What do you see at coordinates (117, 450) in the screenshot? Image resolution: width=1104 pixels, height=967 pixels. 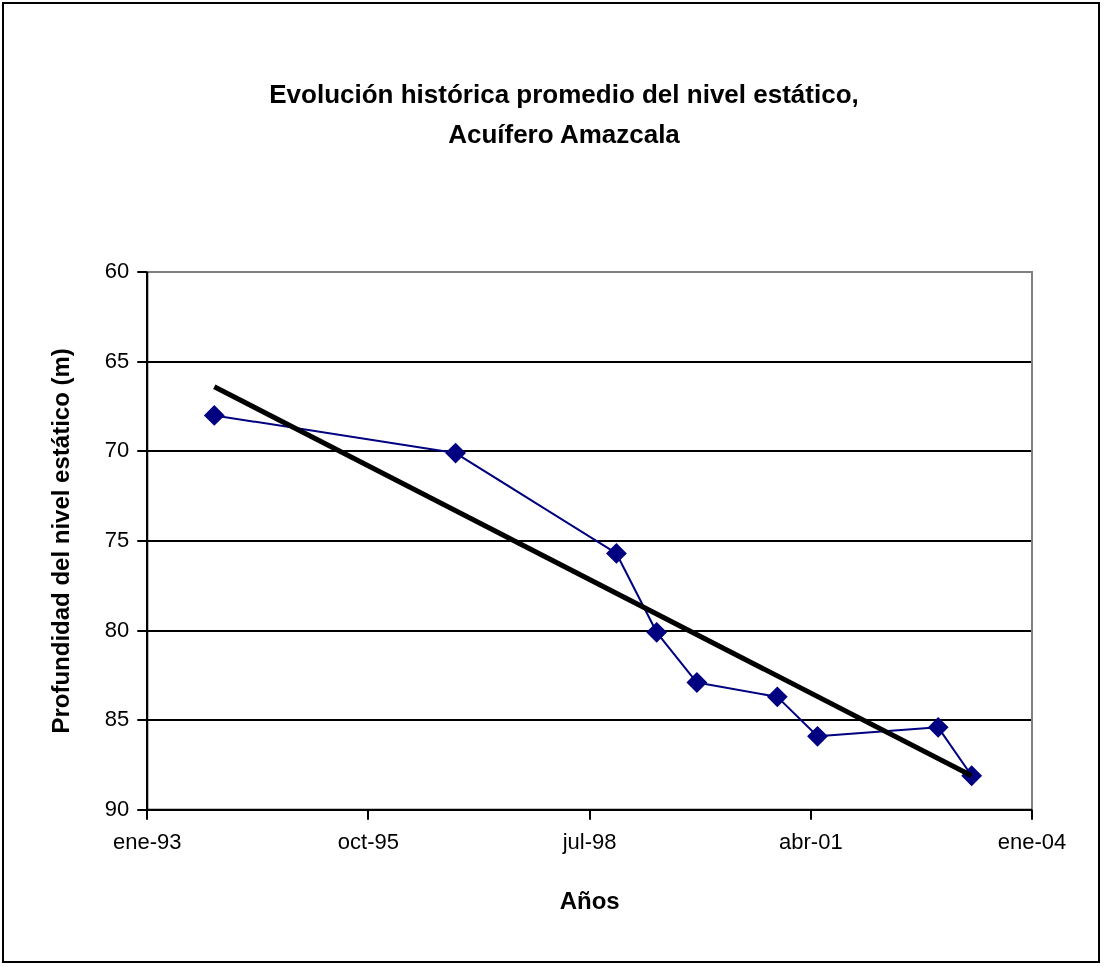 I see `y-tick-label: 70` at bounding box center [117, 450].